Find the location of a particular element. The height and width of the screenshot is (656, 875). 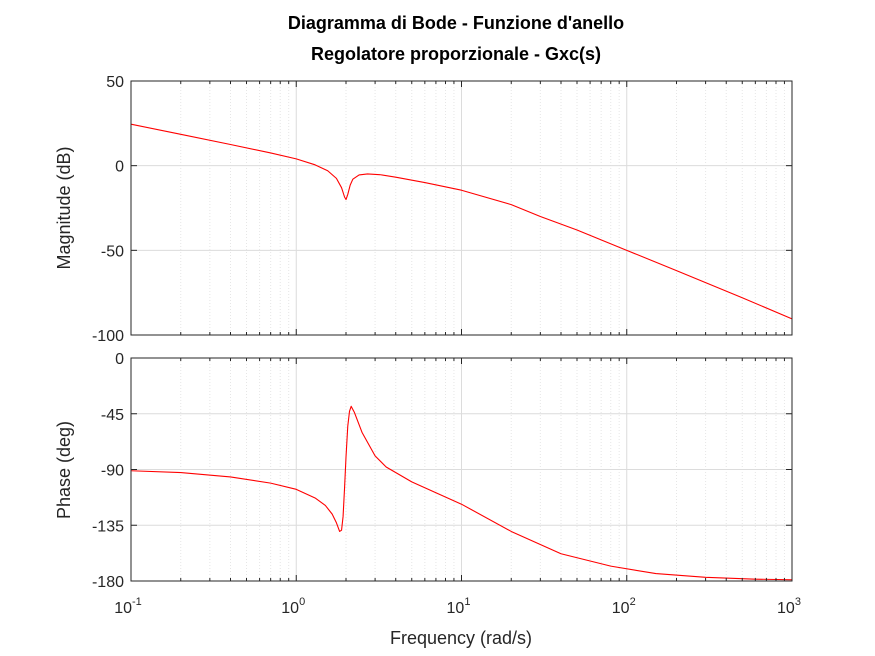

frequency-tick-labels: 10⁻¹ 10⁰ 10¹ 10² 10³ is located at coordinates (457, 606).